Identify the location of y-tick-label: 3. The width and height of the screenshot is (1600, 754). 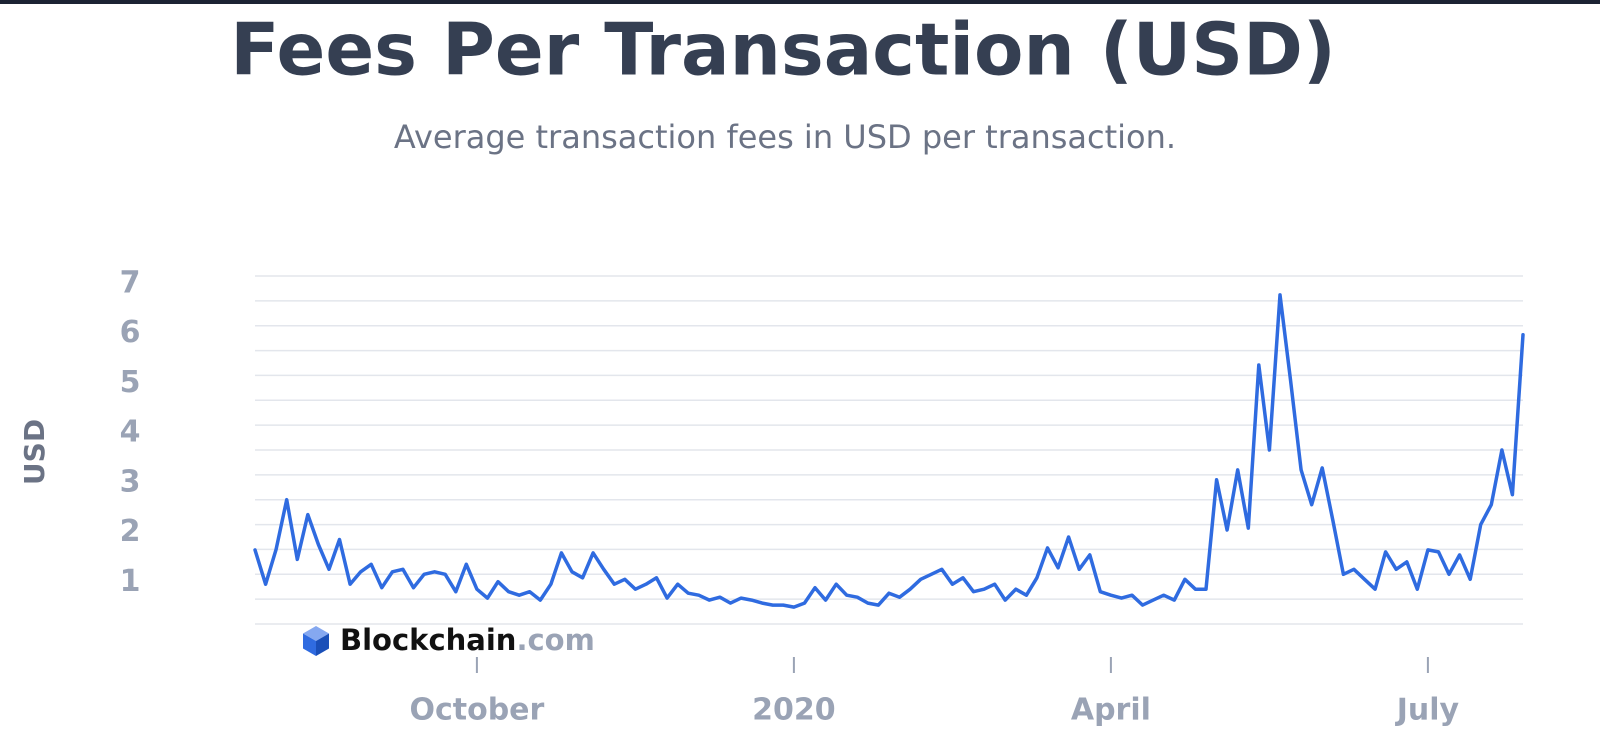
(130, 481).